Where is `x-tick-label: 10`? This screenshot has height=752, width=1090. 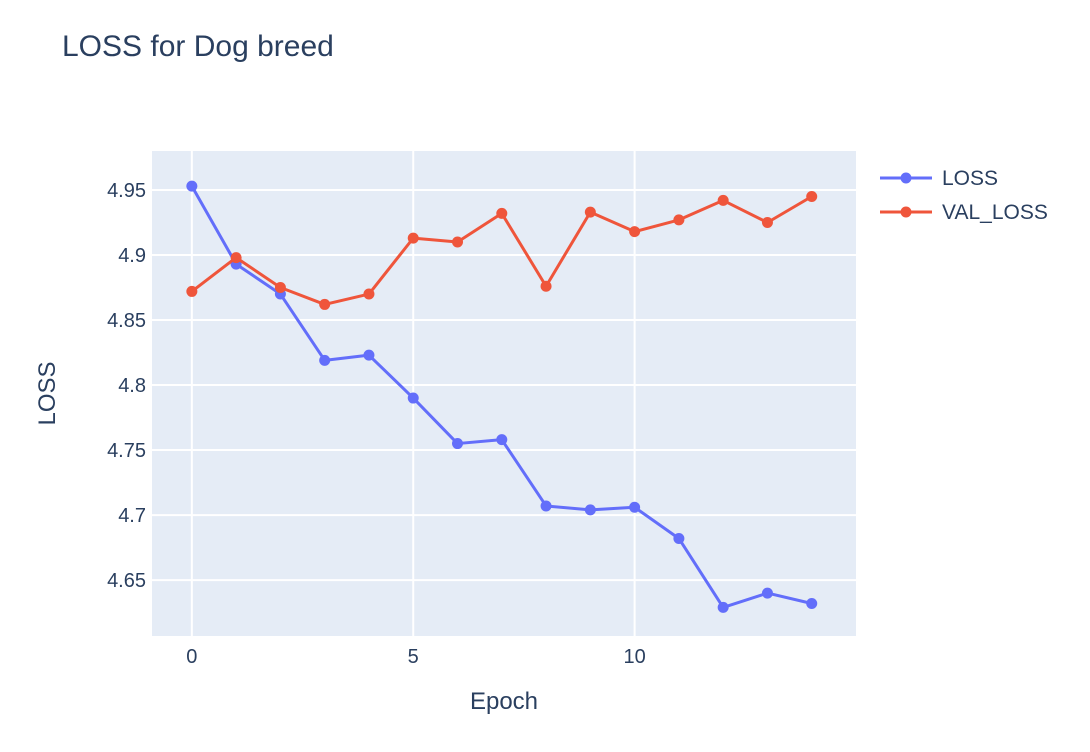
x-tick-label: 10 is located at coordinates (634, 657).